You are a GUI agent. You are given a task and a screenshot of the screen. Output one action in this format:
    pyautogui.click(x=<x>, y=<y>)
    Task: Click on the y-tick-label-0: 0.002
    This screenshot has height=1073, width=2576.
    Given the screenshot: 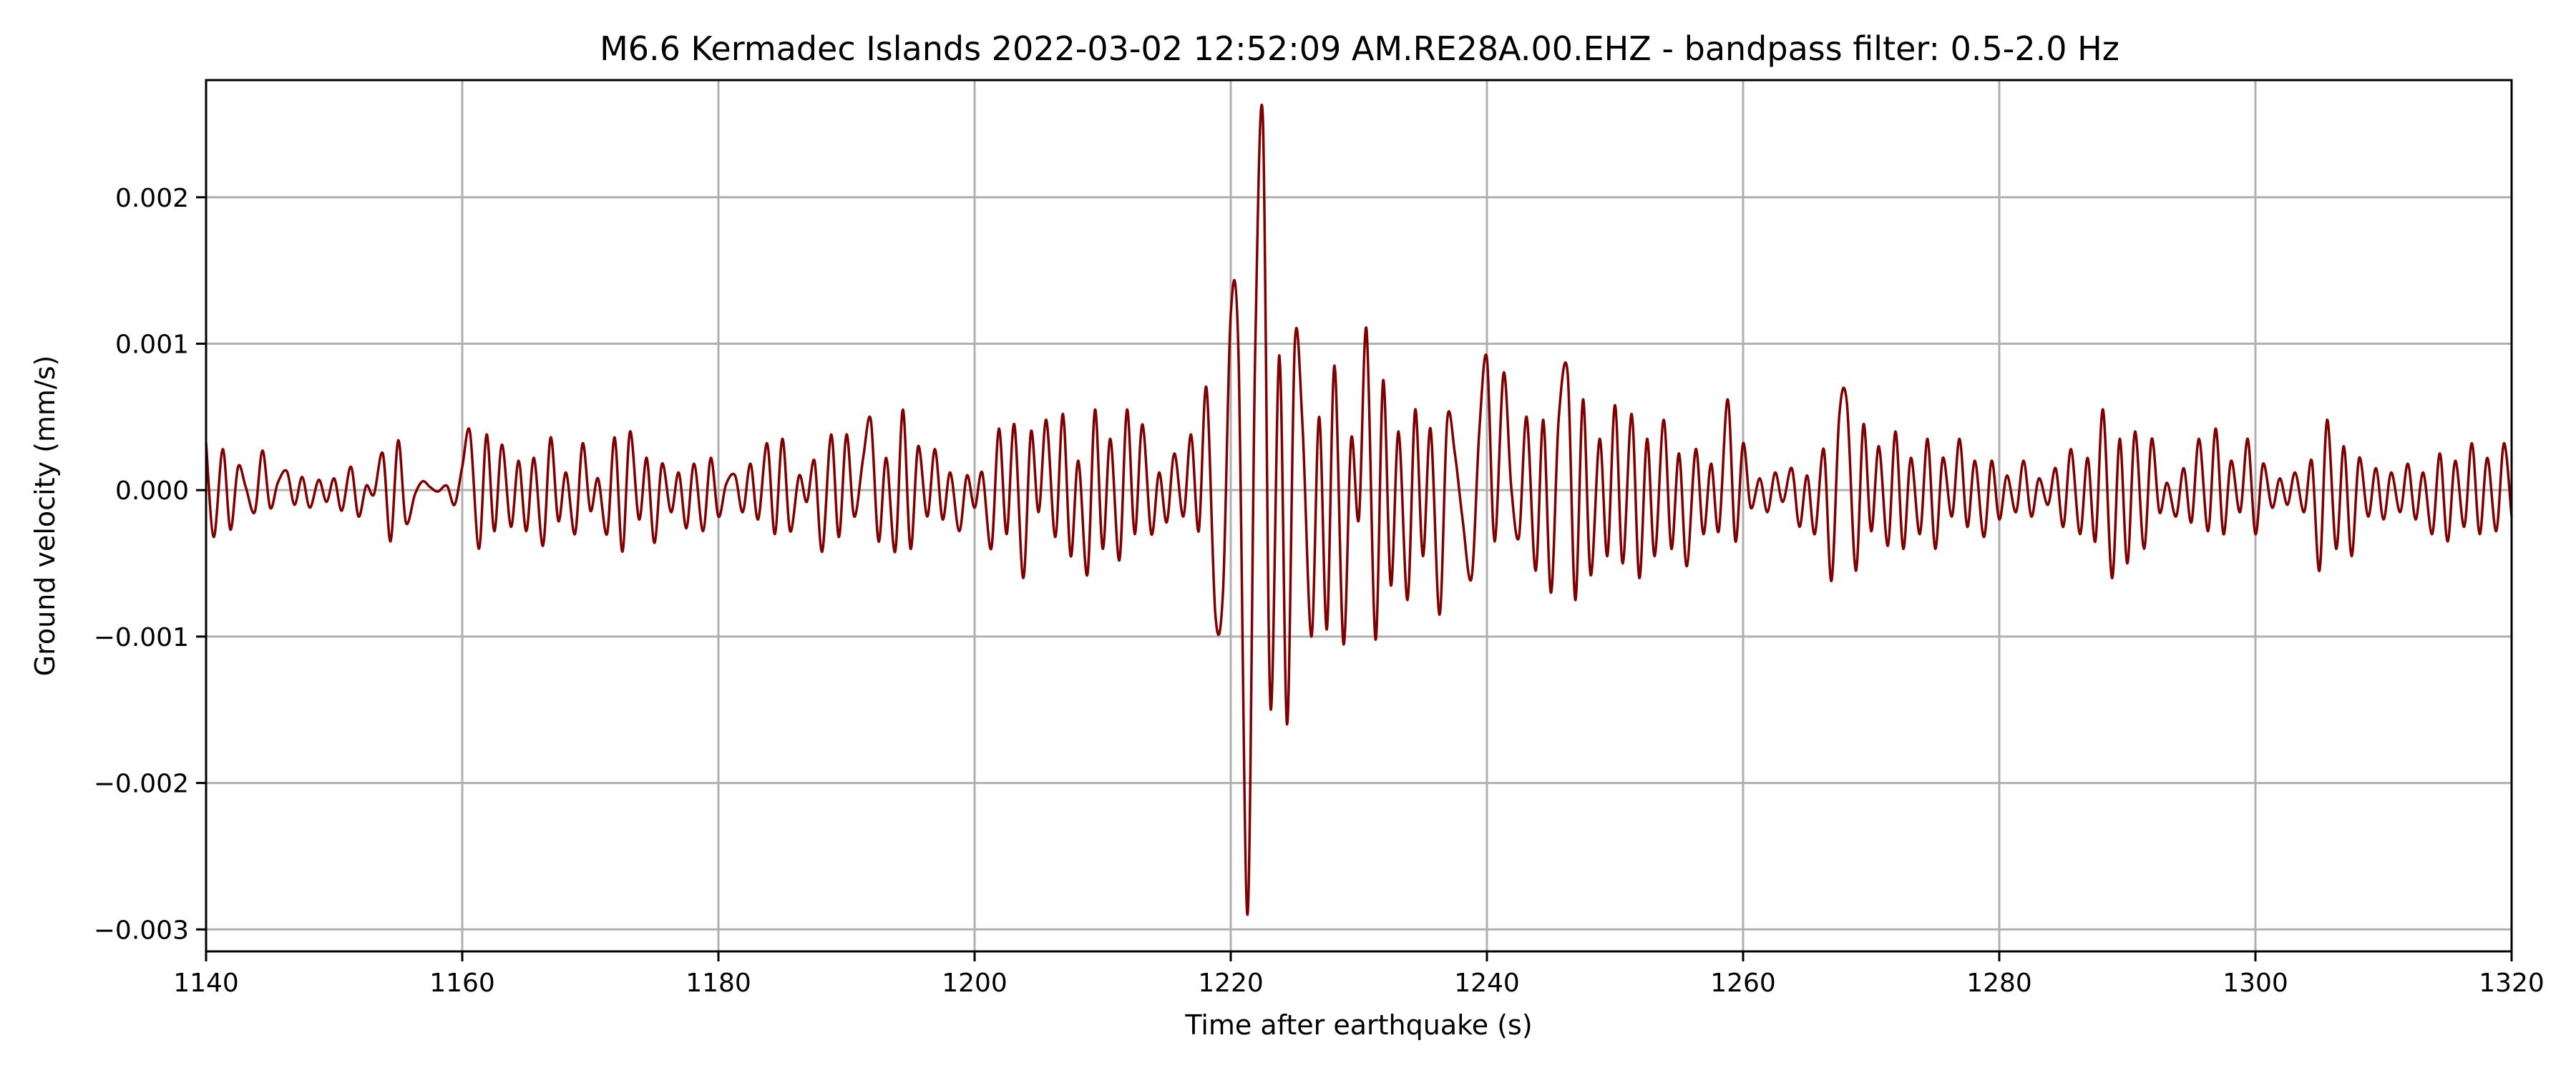 What is the action you would take?
    pyautogui.click(x=152, y=199)
    